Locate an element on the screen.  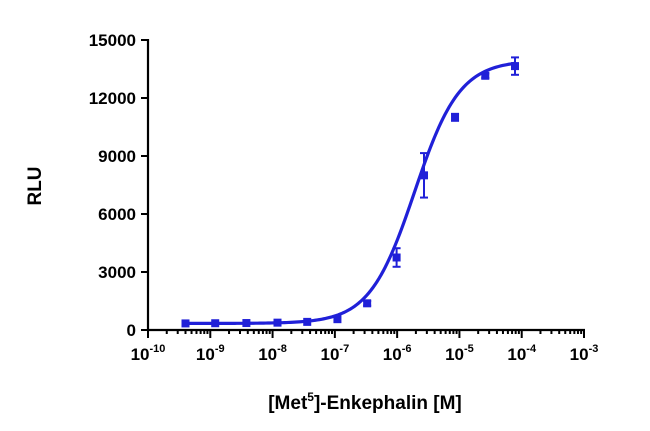
x-tick-label: 10⁻¹⁰ is located at coordinates (148, 353).